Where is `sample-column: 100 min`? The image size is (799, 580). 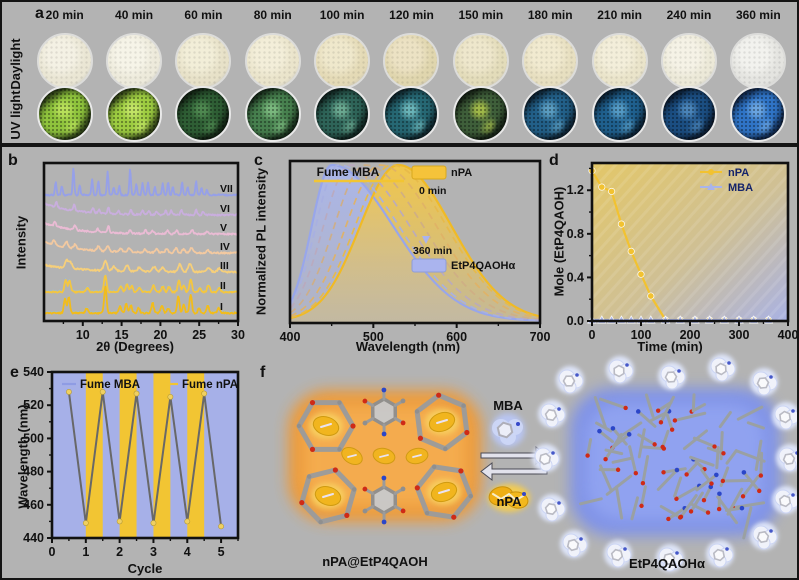
sample-column: 100 min is located at coordinates (341, 72).